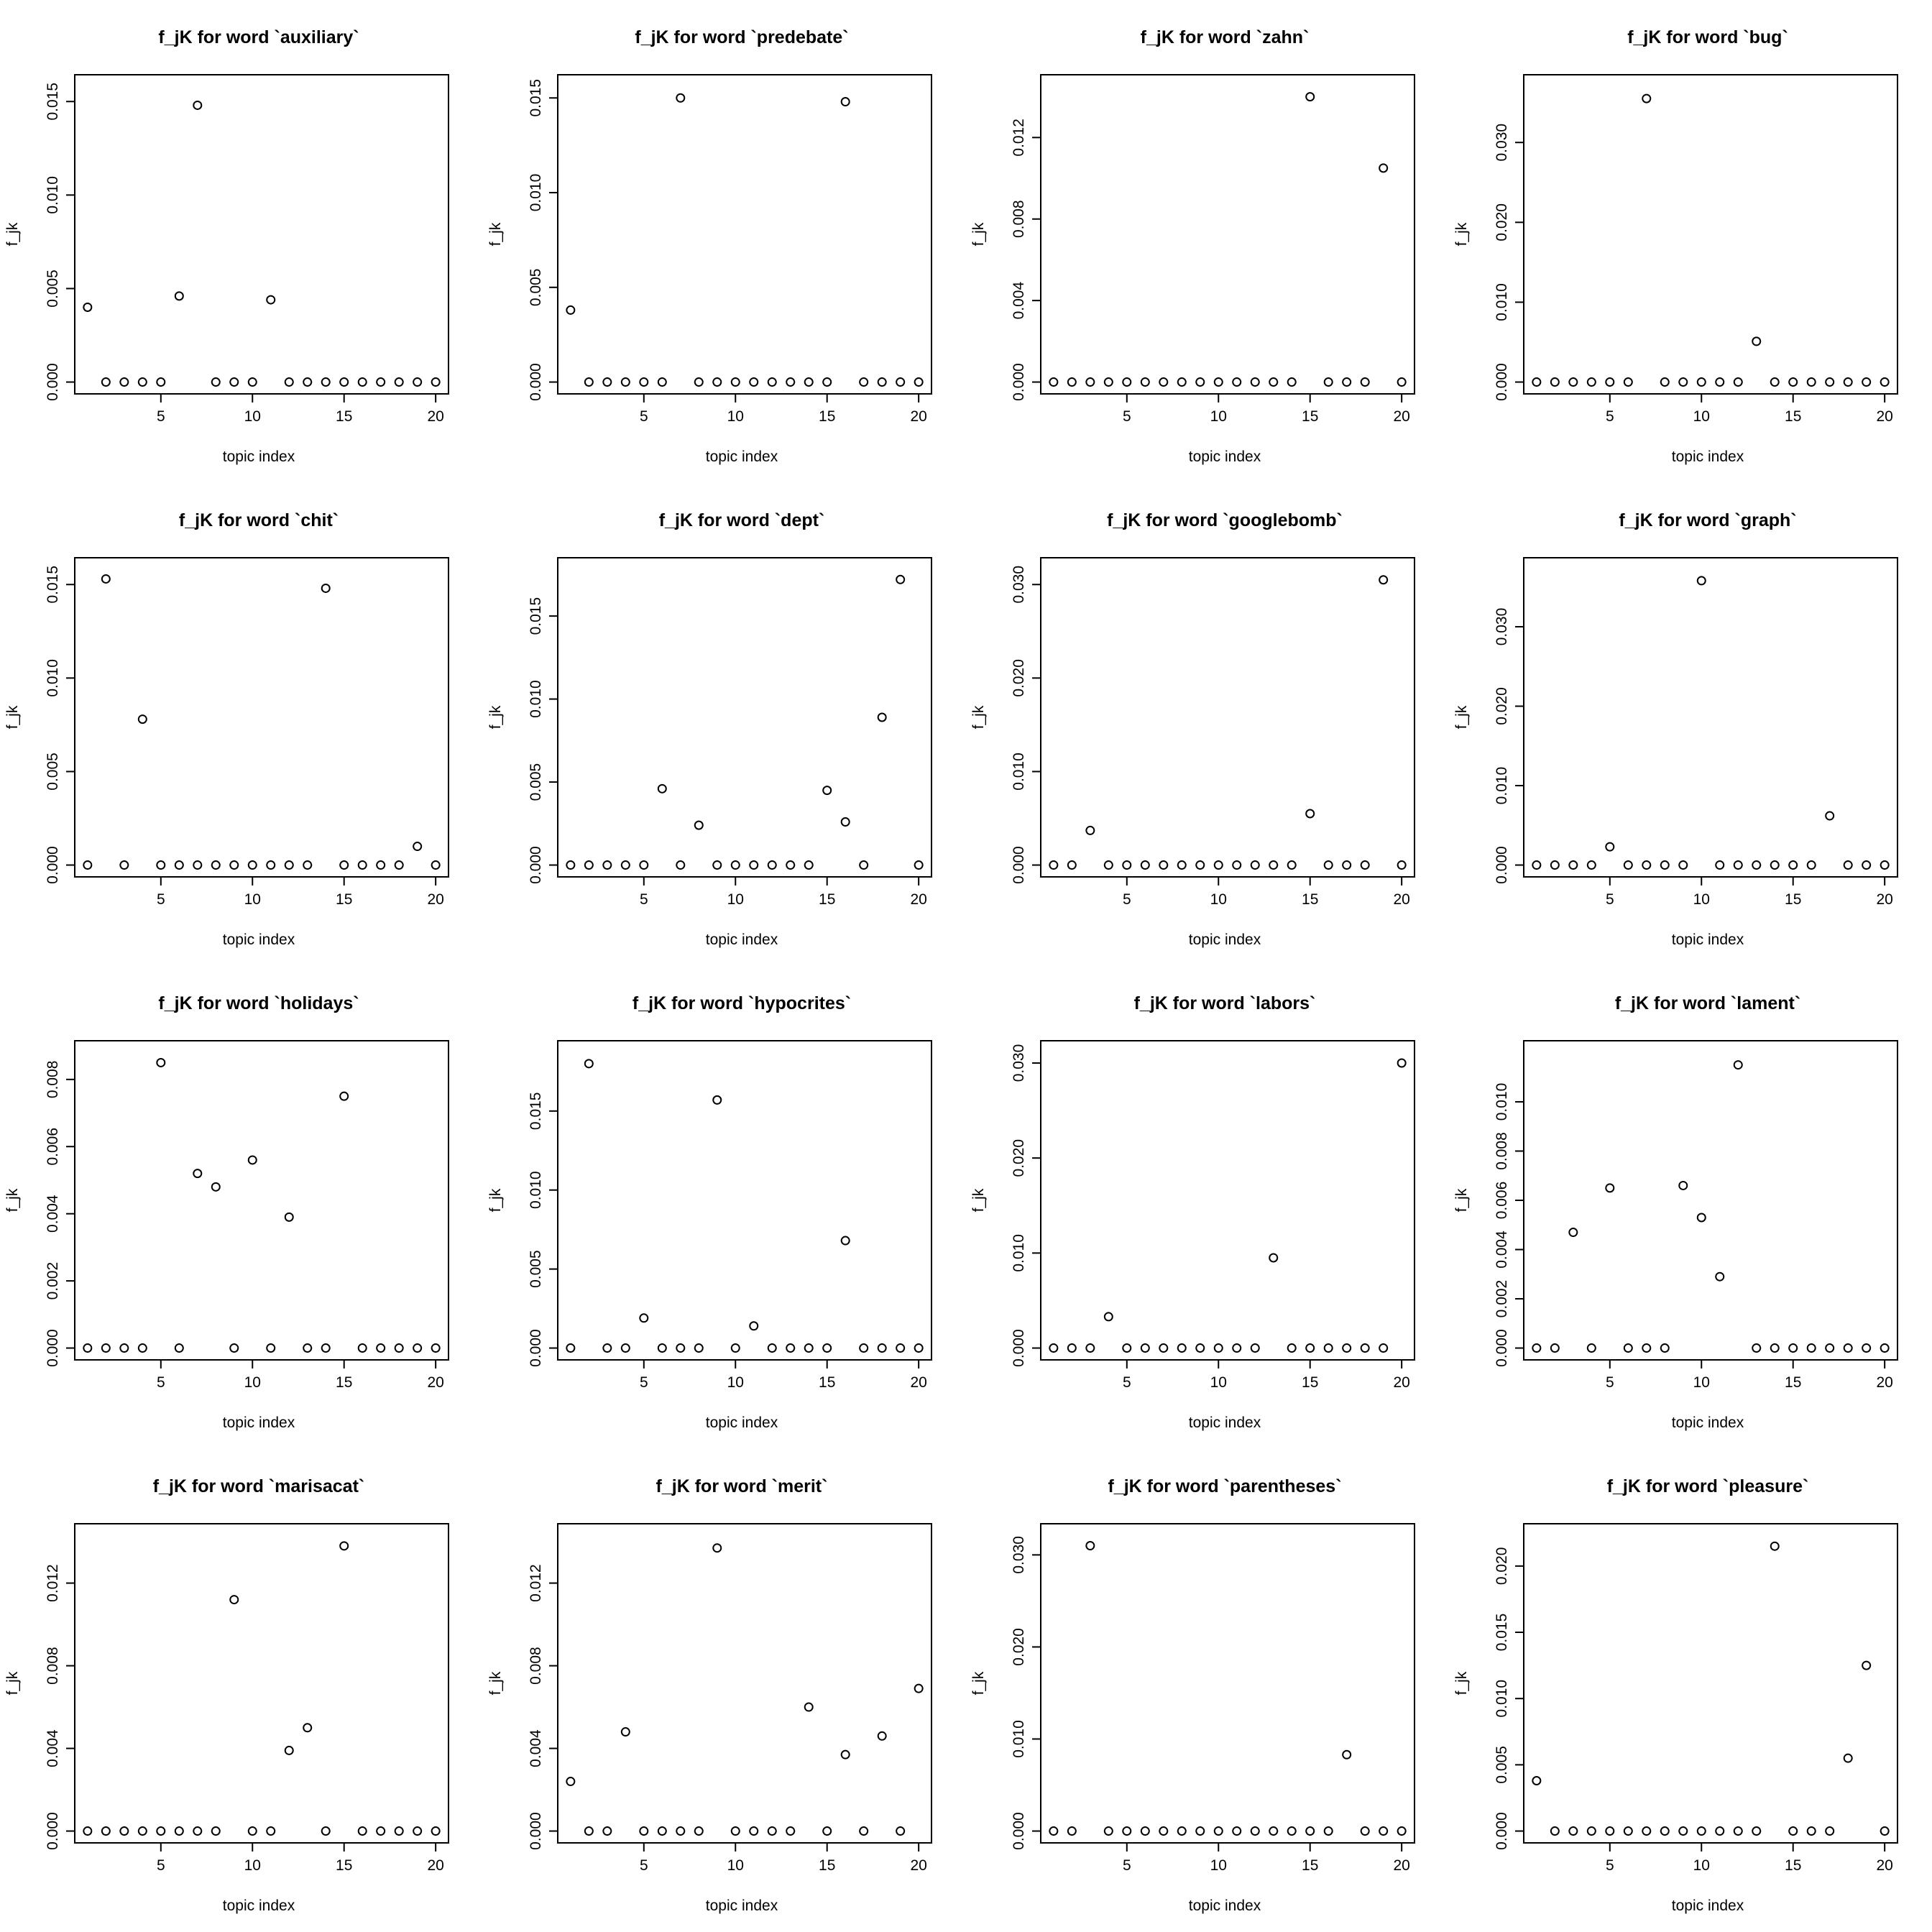  I want to click on chart-title: f_jK for word `labors`, so click(1224, 1003).